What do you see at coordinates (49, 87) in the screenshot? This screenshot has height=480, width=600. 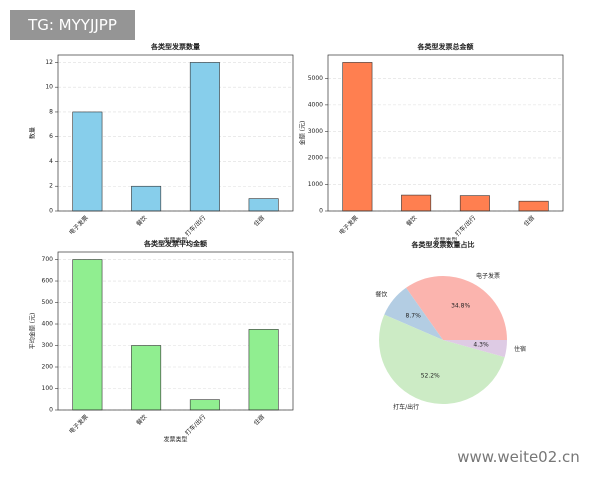 I see `y-tick-label: 10` at bounding box center [49, 87].